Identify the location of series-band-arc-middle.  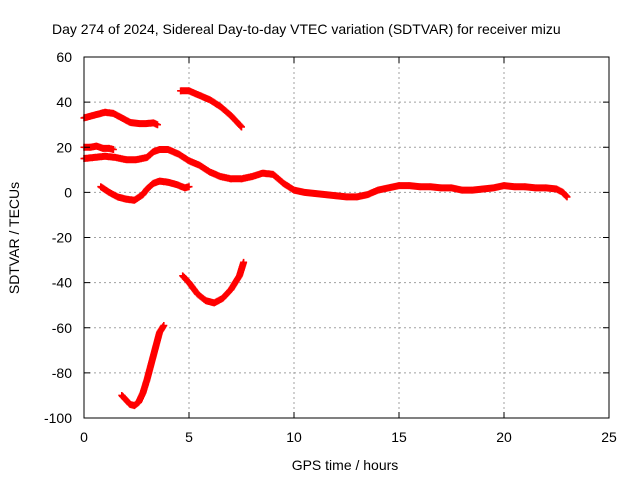
(145, 190).